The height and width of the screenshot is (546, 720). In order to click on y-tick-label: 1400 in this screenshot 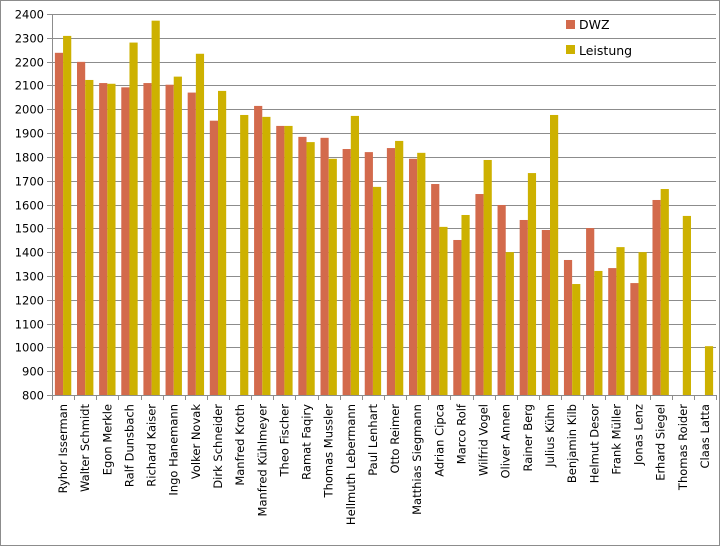, I will do `click(29, 253)`.